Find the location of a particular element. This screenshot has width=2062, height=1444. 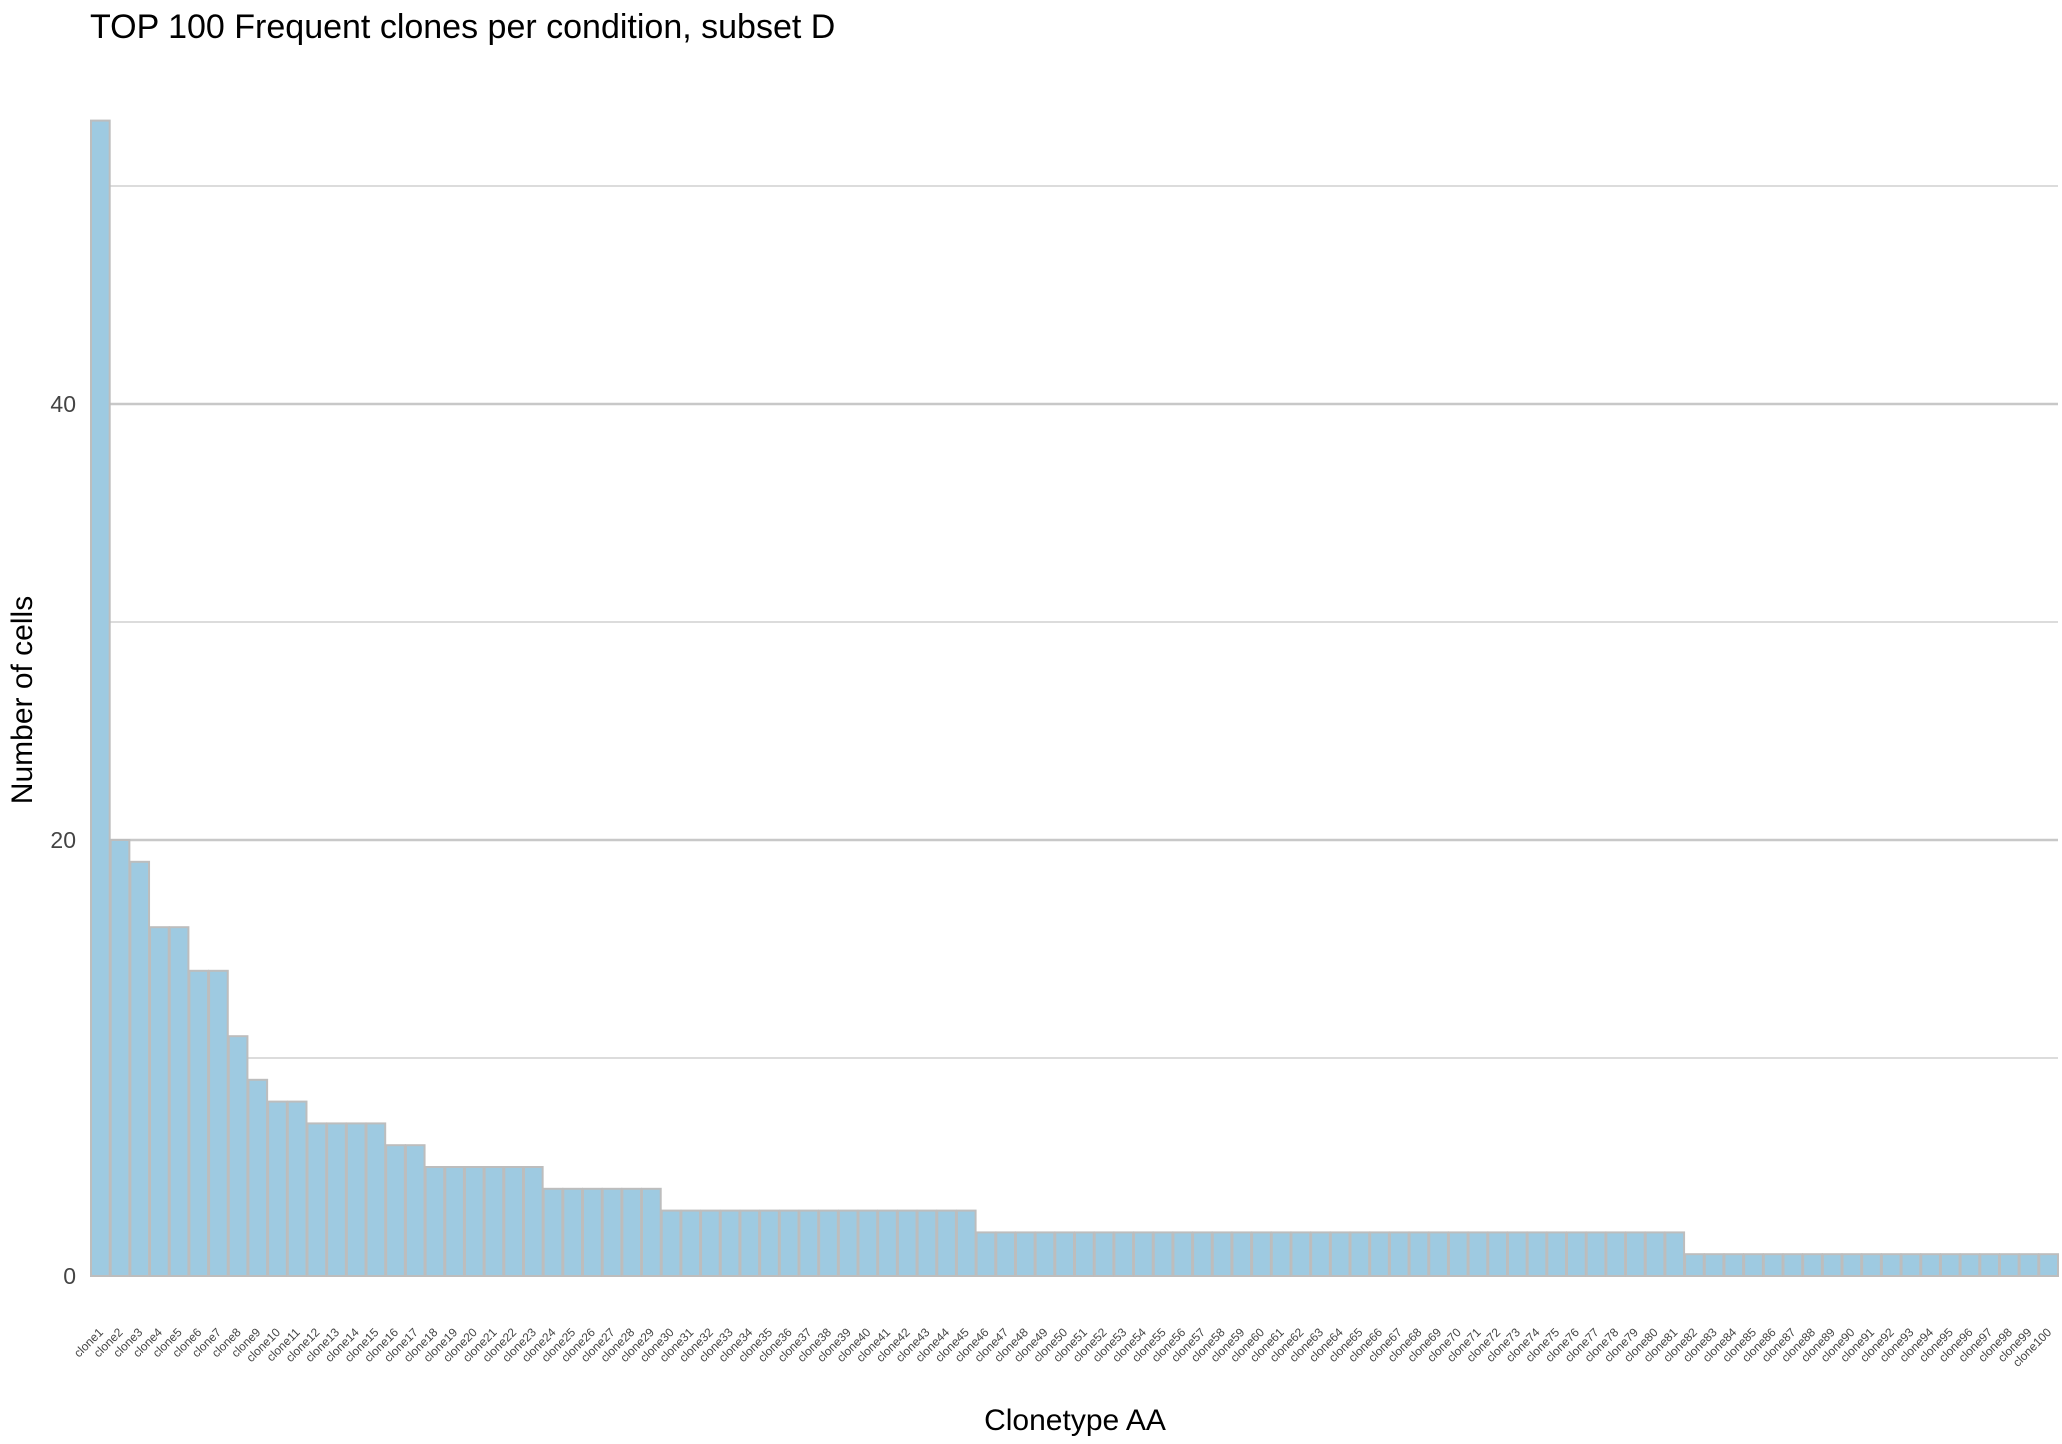

bar-clone50 is located at coordinates (1064, 1254).